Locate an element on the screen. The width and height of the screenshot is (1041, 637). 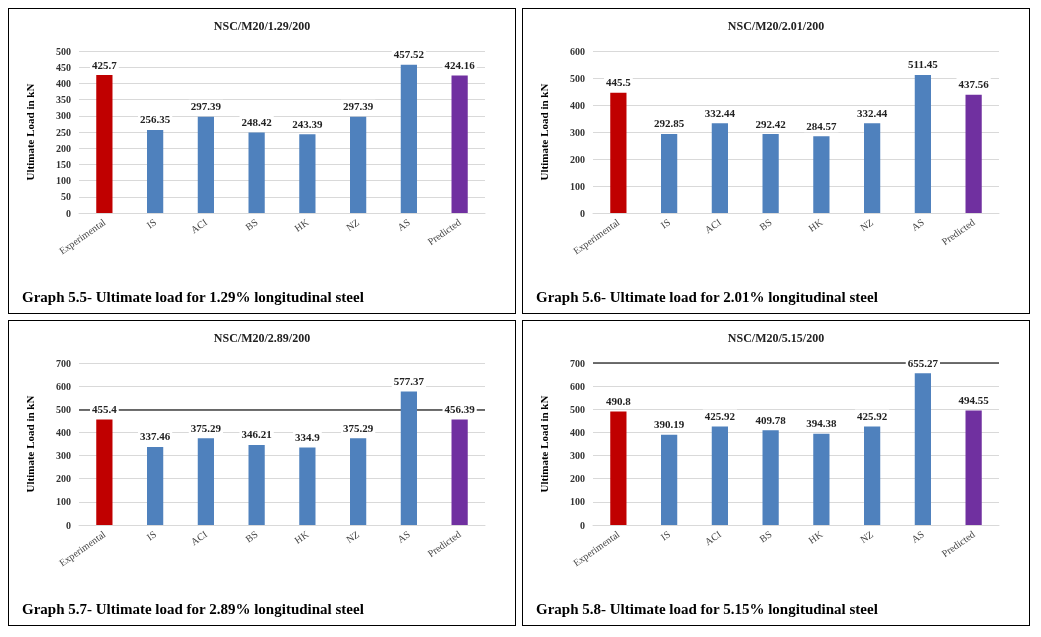
data-label: 390.19 is located at coordinates (669, 424).